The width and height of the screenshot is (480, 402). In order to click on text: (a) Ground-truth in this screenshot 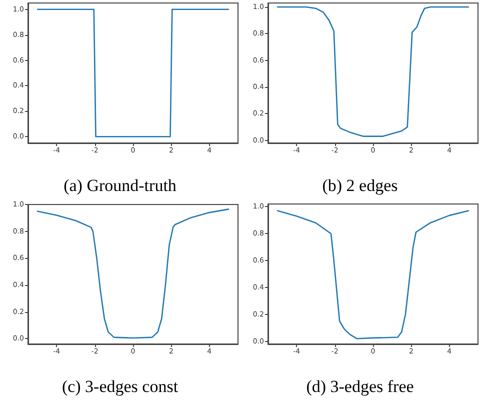, I will do `click(120, 185)`.